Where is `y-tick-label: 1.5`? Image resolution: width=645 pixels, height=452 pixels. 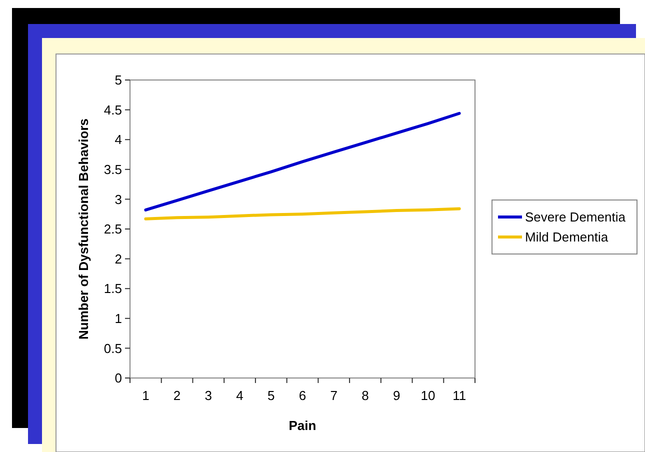
y-tick-label: 1.5 is located at coordinates (113, 288).